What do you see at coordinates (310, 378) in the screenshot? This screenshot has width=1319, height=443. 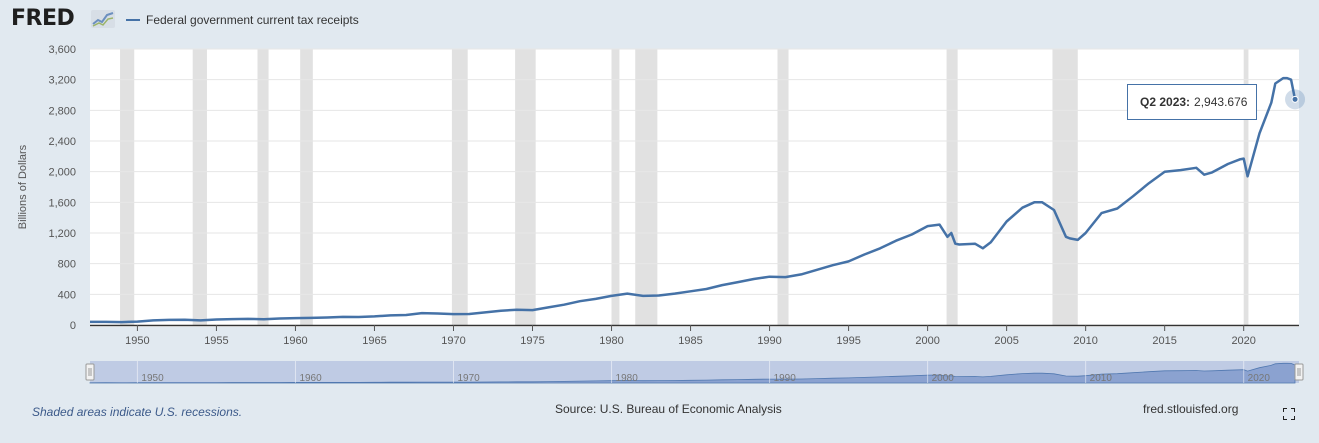 I see `navigator-tick-label: 1960` at bounding box center [310, 378].